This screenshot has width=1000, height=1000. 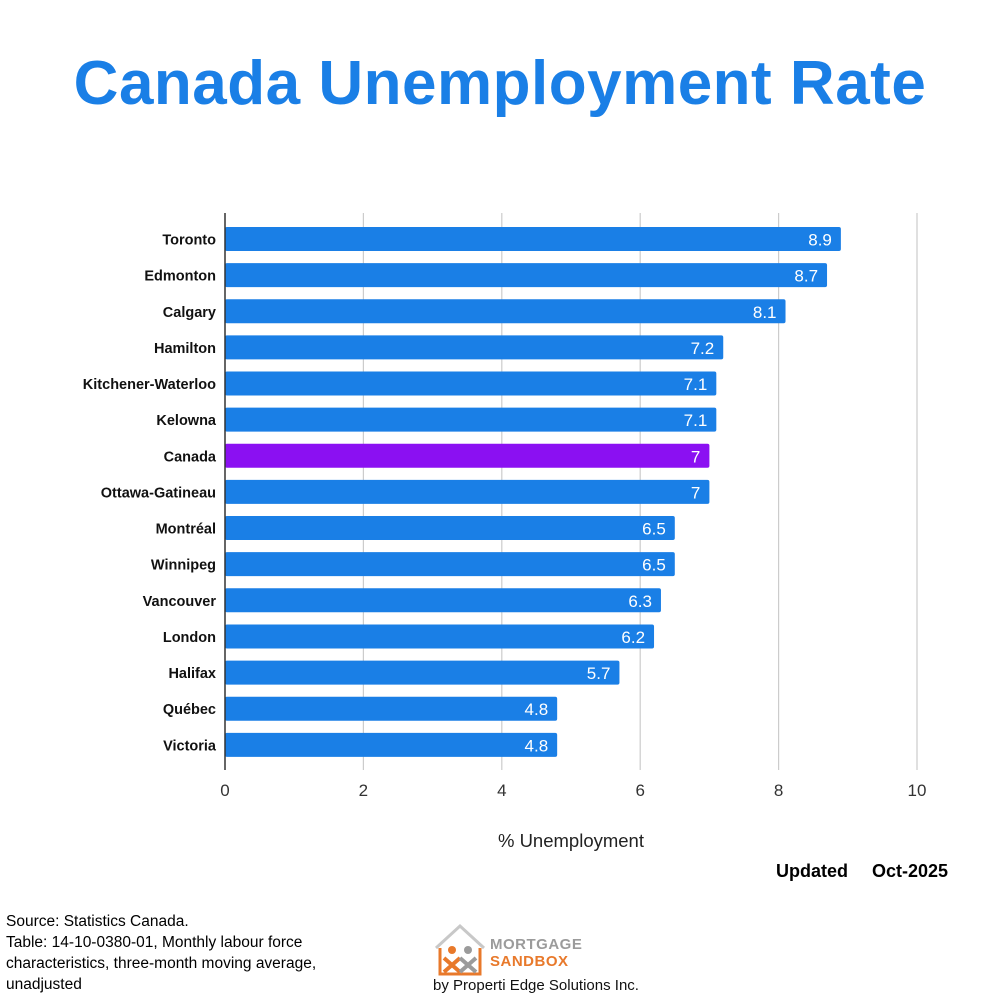 I want to click on logo-text-sandbox: SANDBOX, so click(x=529, y=961).